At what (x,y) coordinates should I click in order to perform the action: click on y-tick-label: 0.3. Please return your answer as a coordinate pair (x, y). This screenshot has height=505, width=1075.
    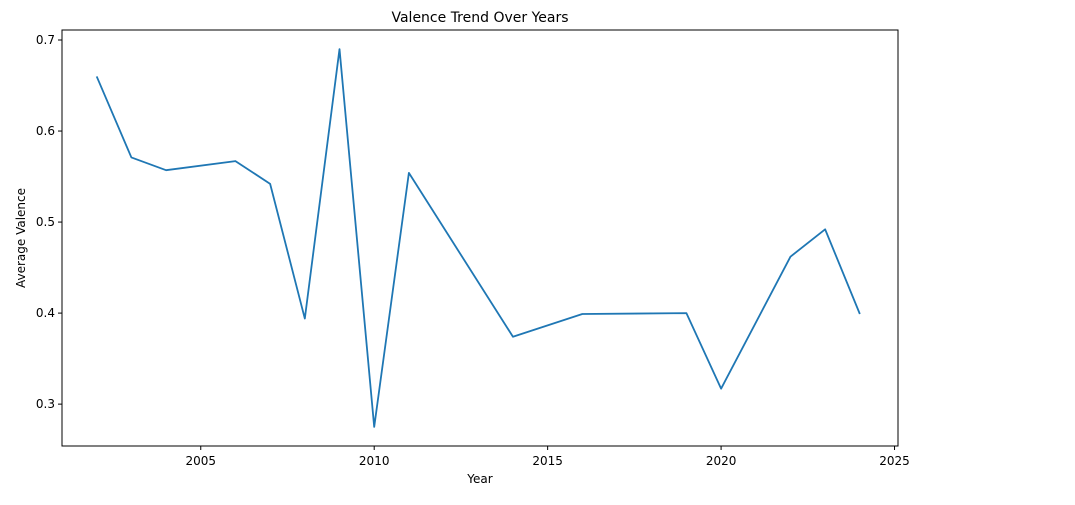
    Looking at the image, I should click on (45, 404).